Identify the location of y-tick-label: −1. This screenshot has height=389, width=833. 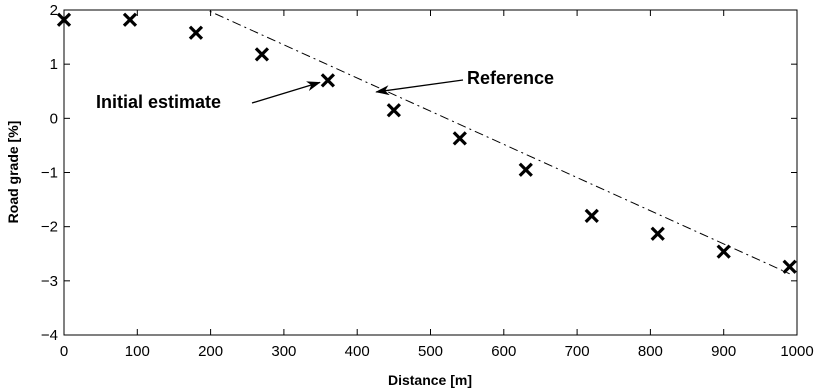
(49, 173).